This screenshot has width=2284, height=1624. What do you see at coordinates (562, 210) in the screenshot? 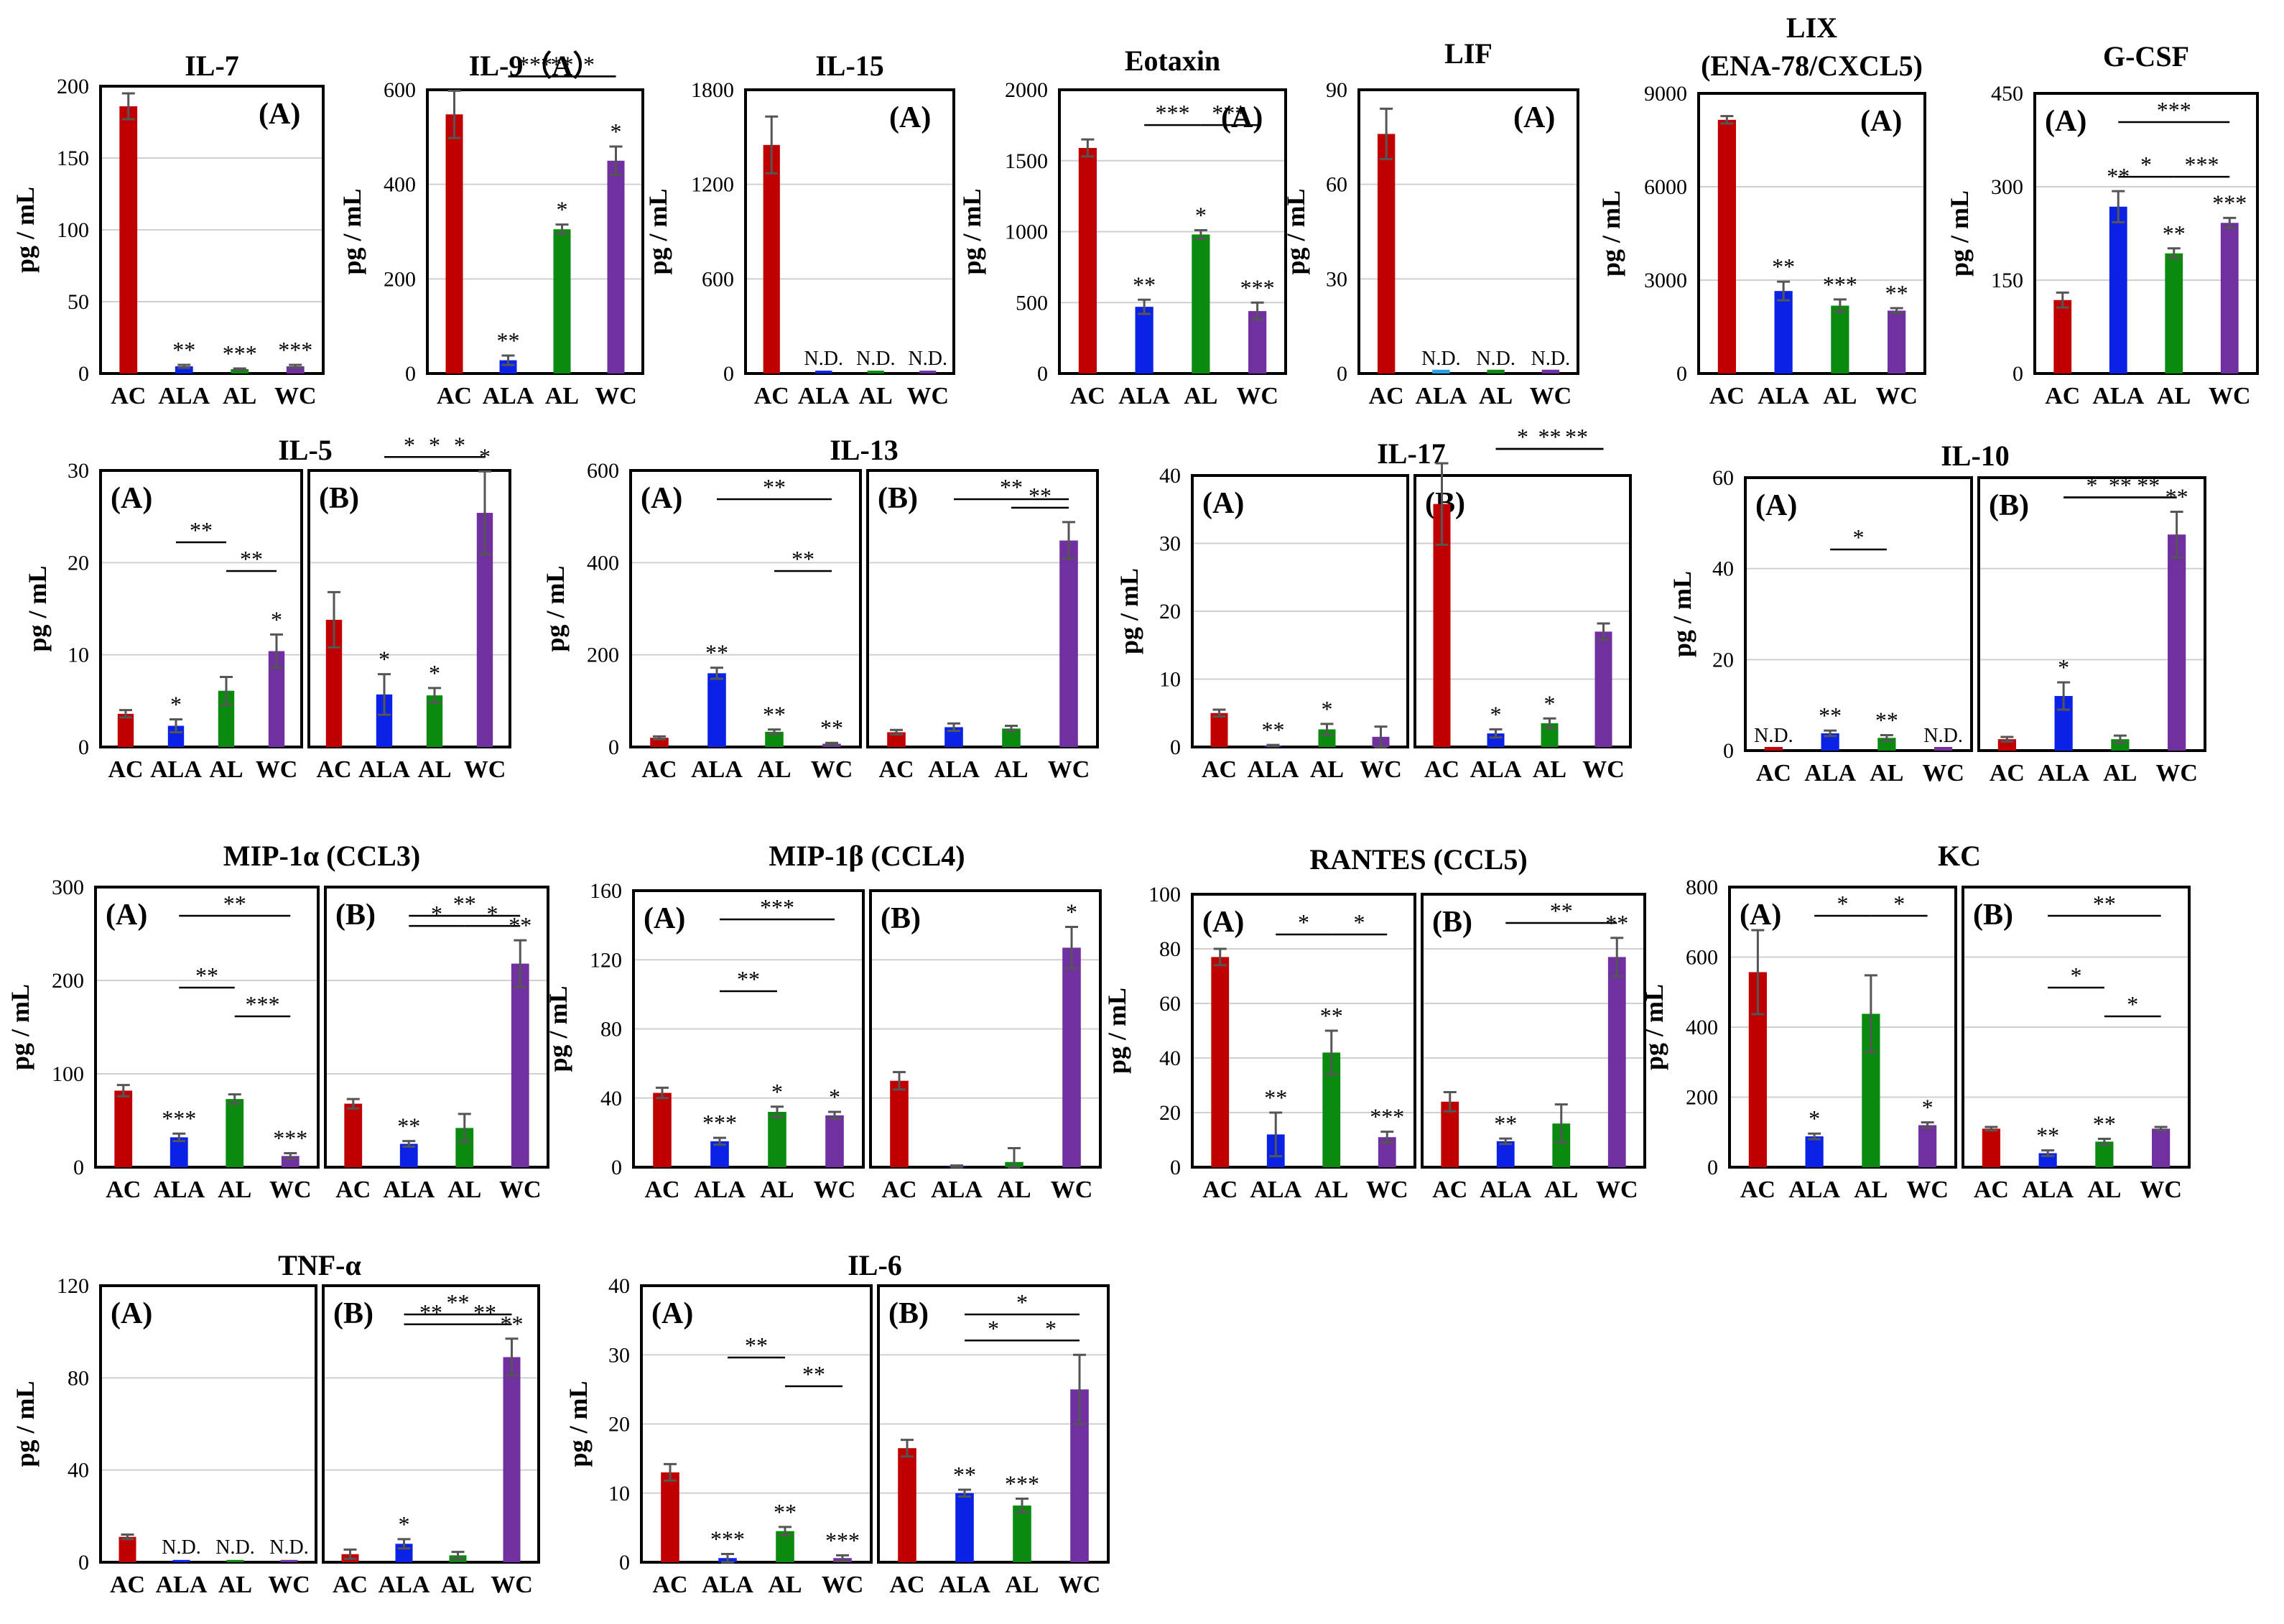
I see `il9-significance-mark: *` at bounding box center [562, 210].